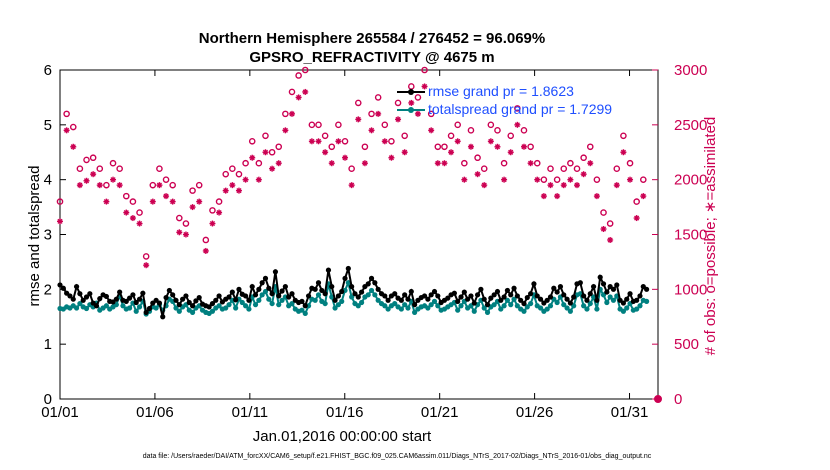 This screenshot has width=830, height=470. Describe the element at coordinates (48, 399) in the screenshot. I see `y-left-tick-label: 0` at that location.